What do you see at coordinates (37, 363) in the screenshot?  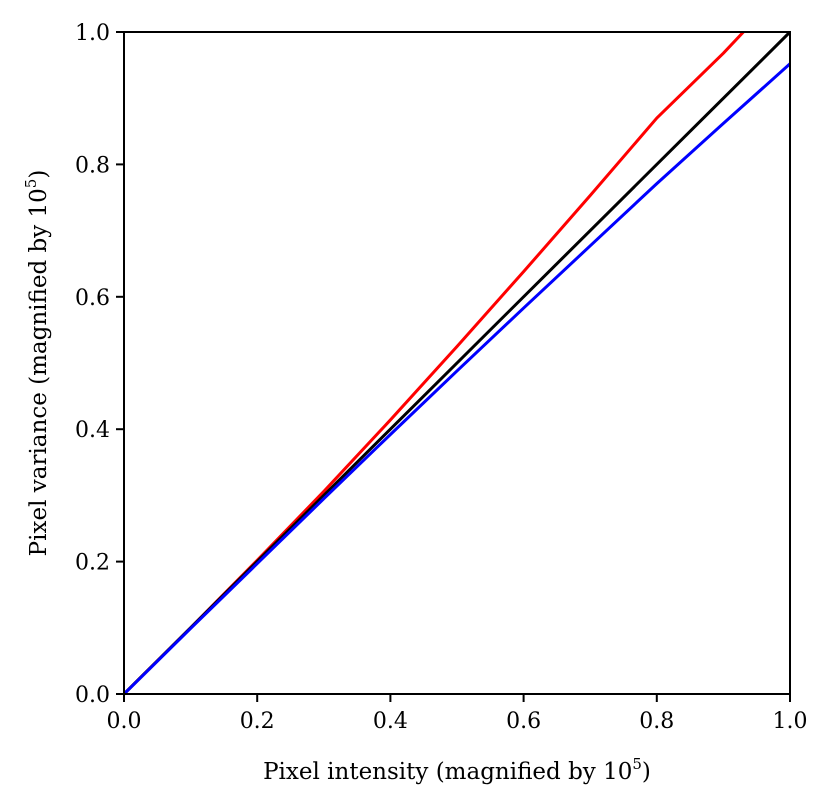 I see `y-axis-label: Pixel variance (magnified by 105)` at bounding box center [37, 363].